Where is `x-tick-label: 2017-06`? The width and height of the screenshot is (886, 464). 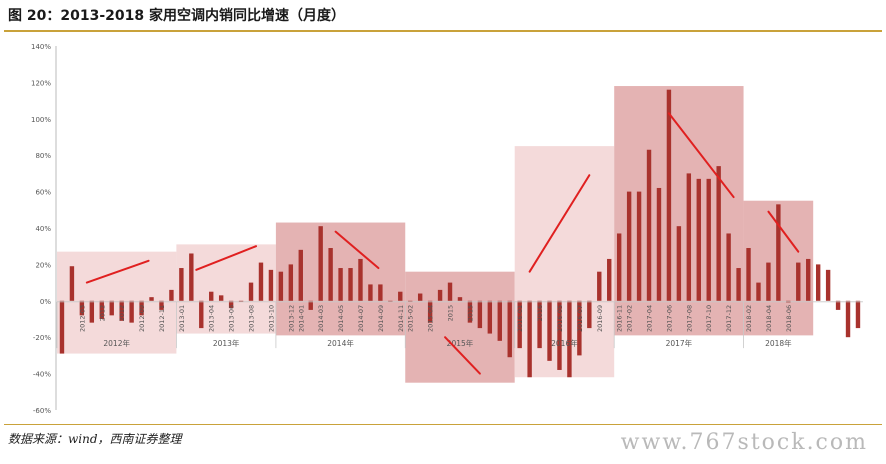 x-tick-label: 2017-06 is located at coordinates (669, 318).